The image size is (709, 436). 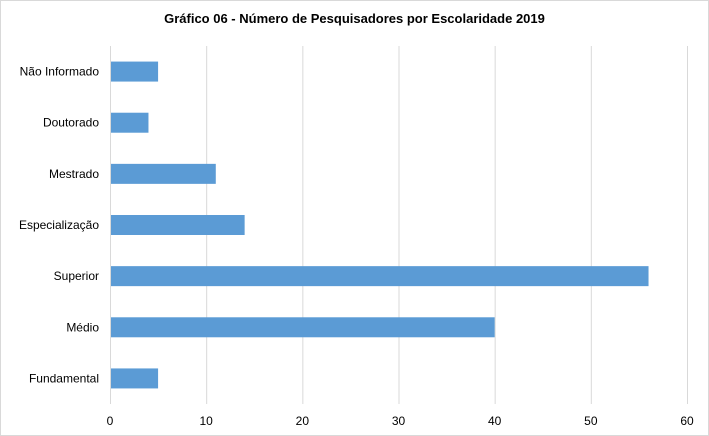 What do you see at coordinates (59, 225) in the screenshot?
I see `y-tick-label: Especialização` at bounding box center [59, 225].